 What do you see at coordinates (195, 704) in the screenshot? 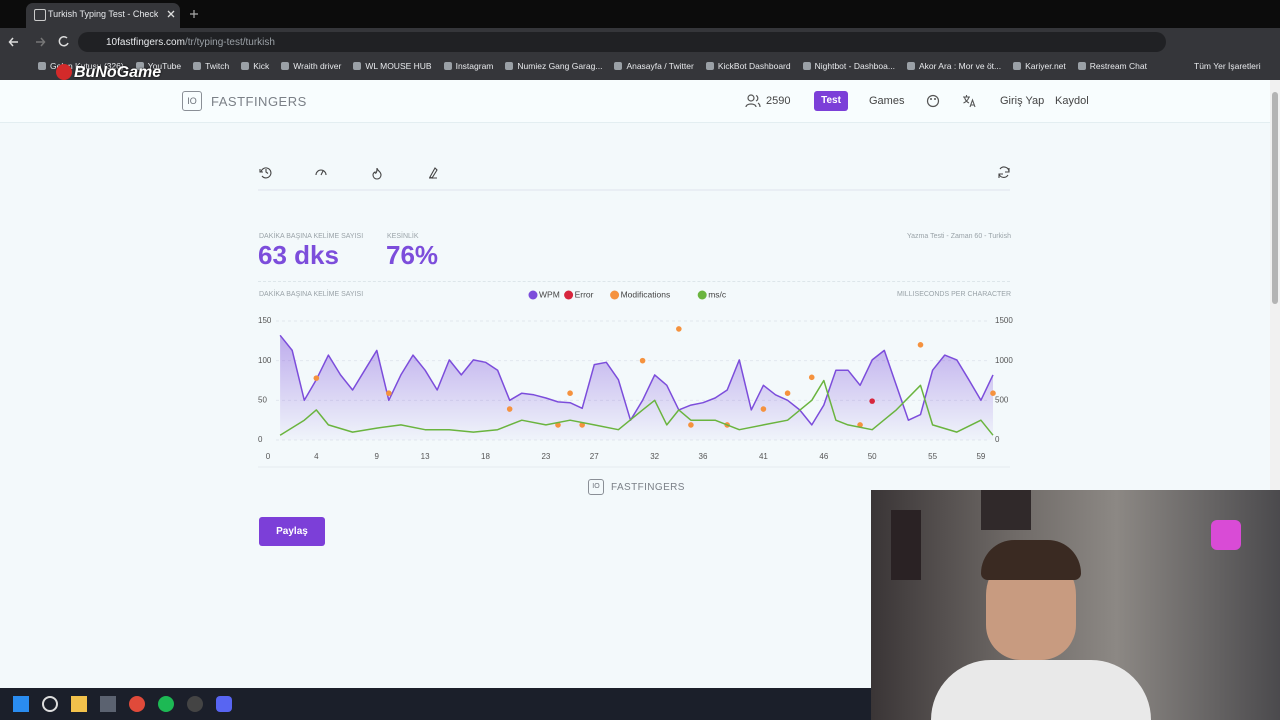
I see `steam-icon` at bounding box center [195, 704].